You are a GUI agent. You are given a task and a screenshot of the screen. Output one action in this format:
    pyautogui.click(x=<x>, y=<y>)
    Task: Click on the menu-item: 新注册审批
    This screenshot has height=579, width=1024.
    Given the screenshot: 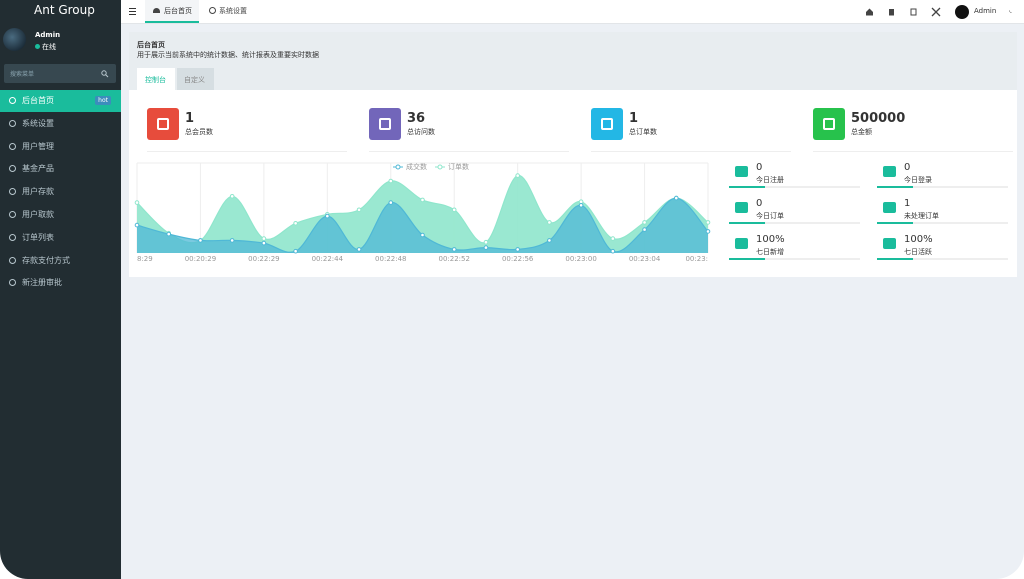 What is the action you would take?
    pyautogui.click(x=60, y=283)
    